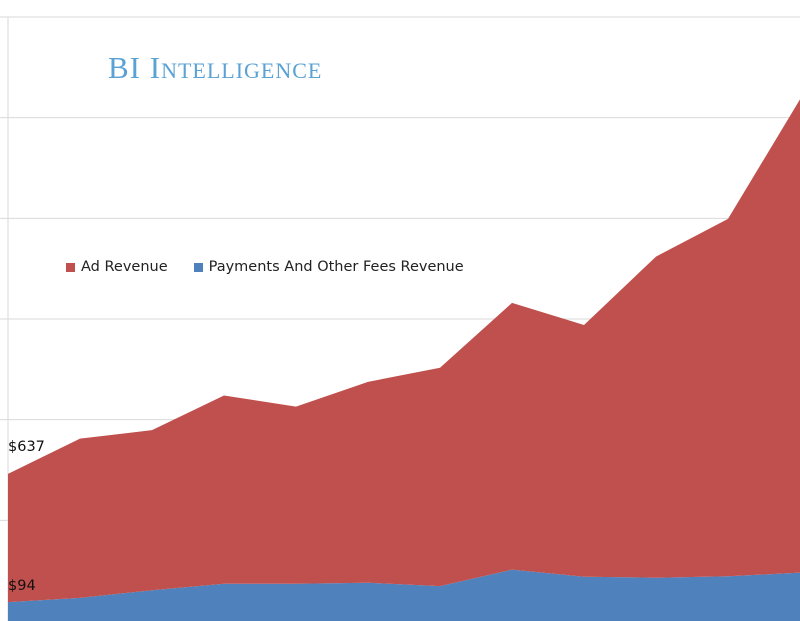  I want to click on data-label-ad-revenue-first: $637, so click(26, 447).